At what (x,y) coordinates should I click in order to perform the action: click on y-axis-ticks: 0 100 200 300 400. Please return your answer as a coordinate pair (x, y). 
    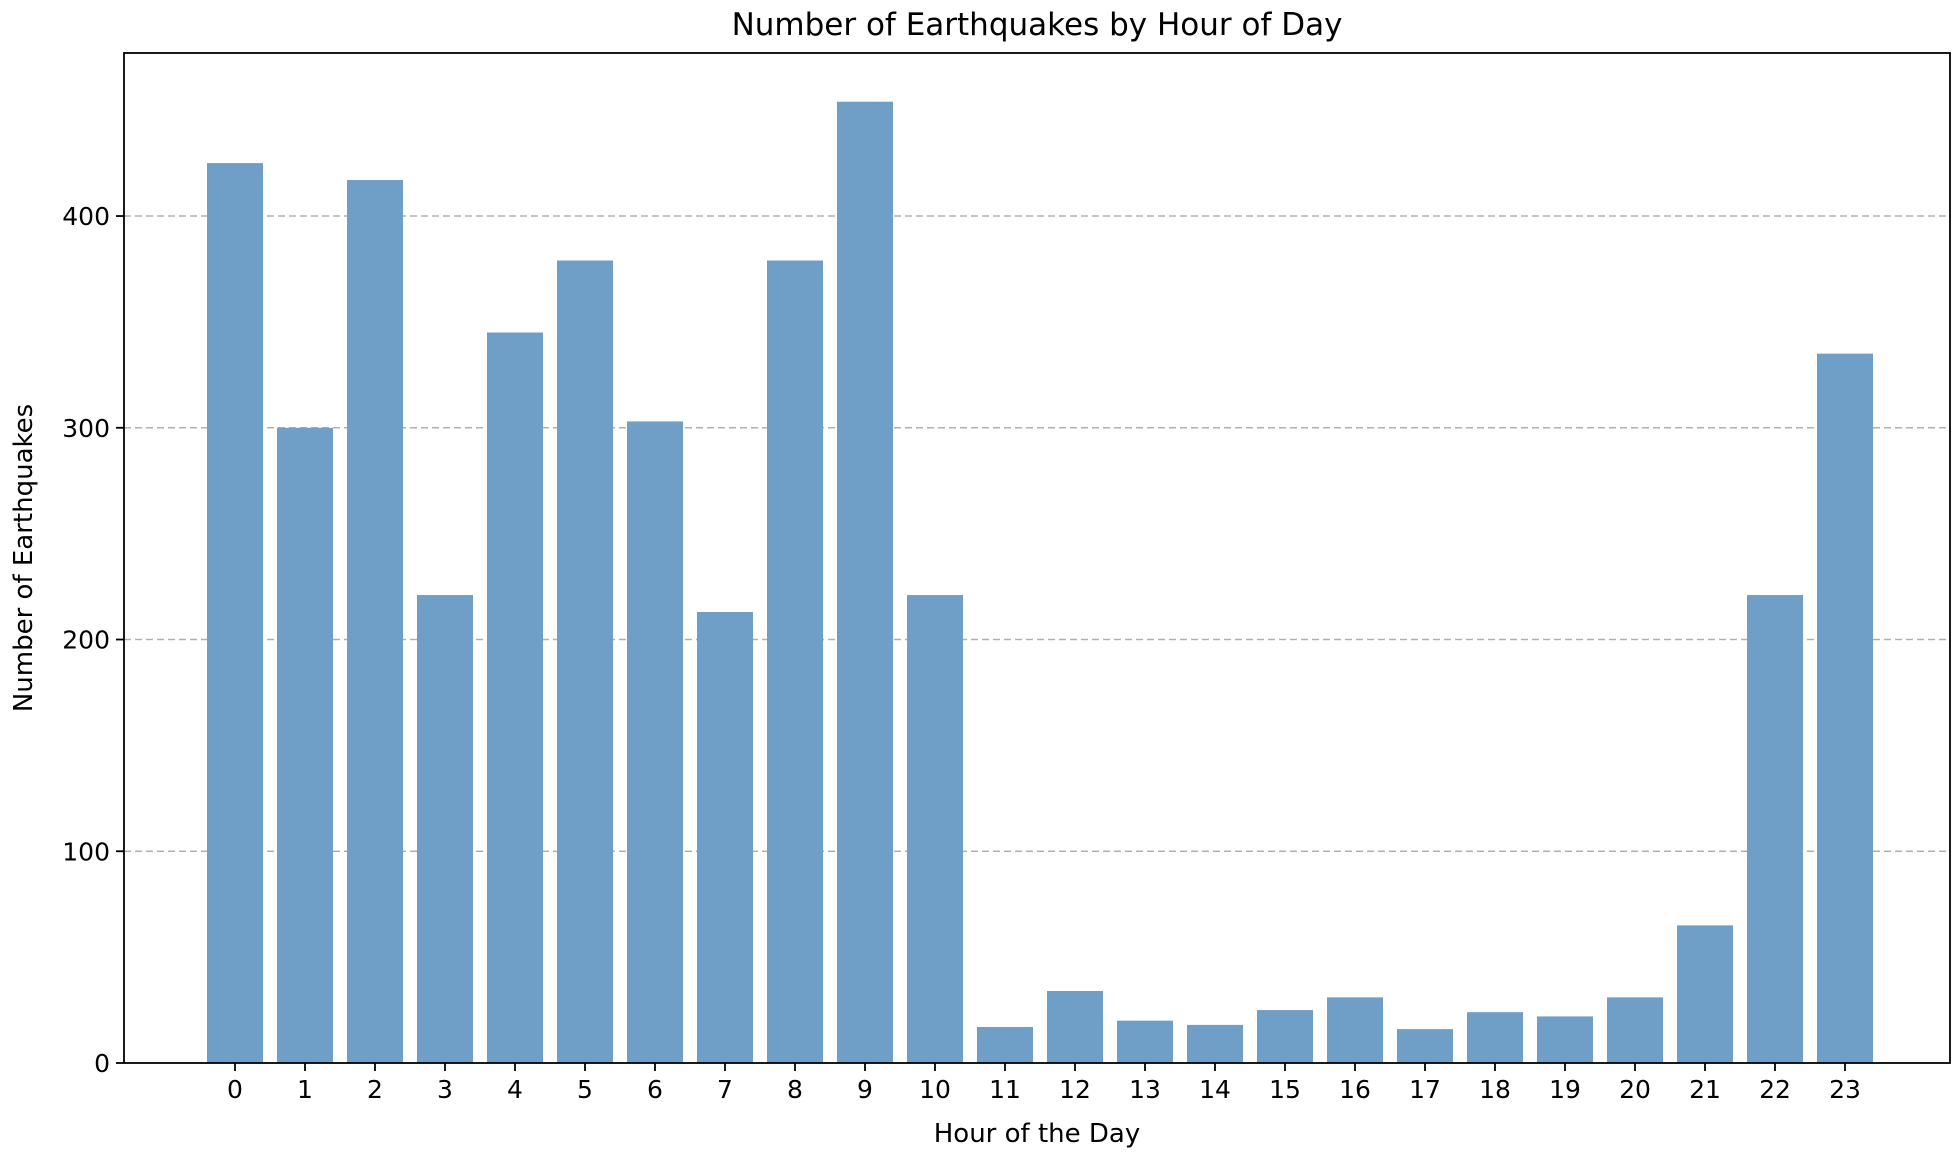
    Looking at the image, I should click on (93, 640).